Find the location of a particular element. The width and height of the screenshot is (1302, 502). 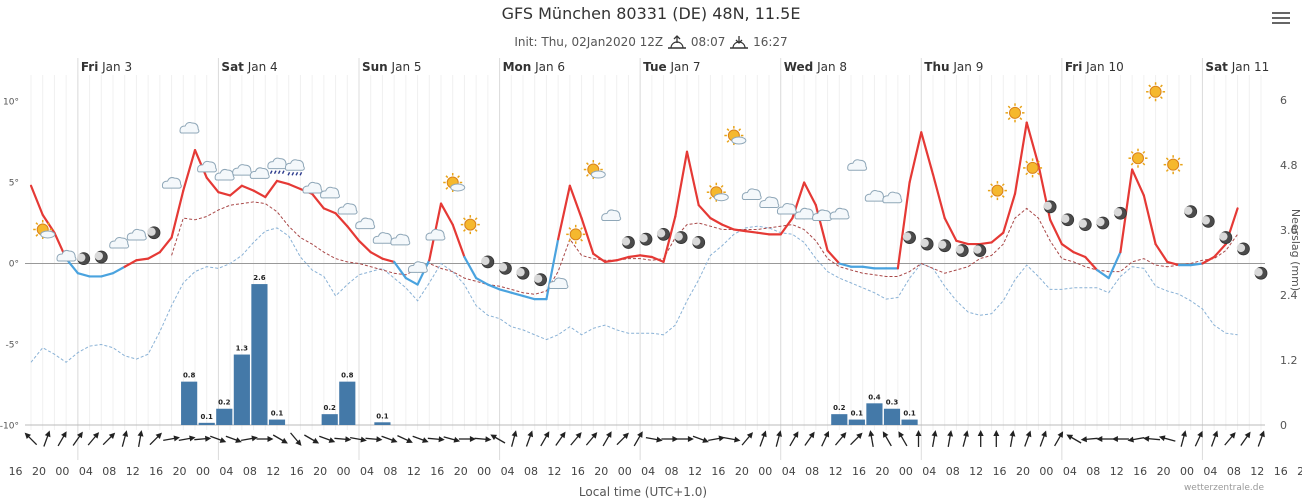

day-label: Mon Jan 6 is located at coordinates (534, 67).